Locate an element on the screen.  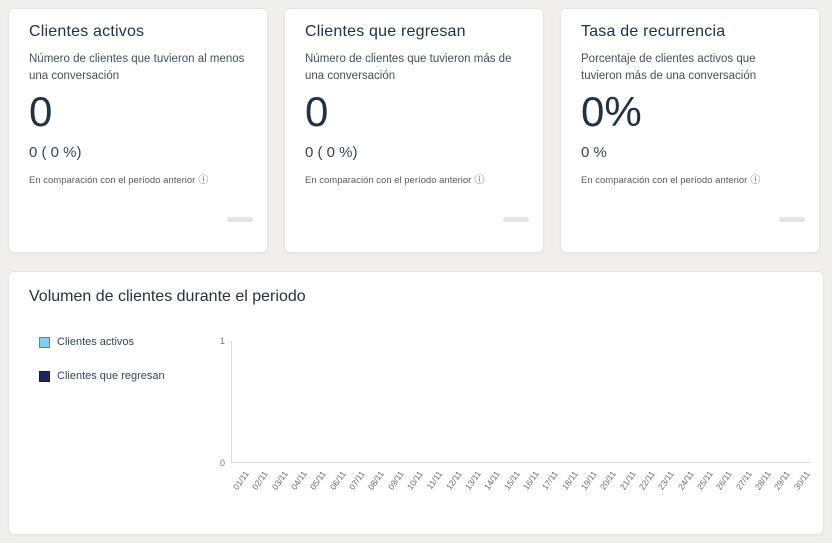
x-axis-label: 30/11 is located at coordinates (801, 480).